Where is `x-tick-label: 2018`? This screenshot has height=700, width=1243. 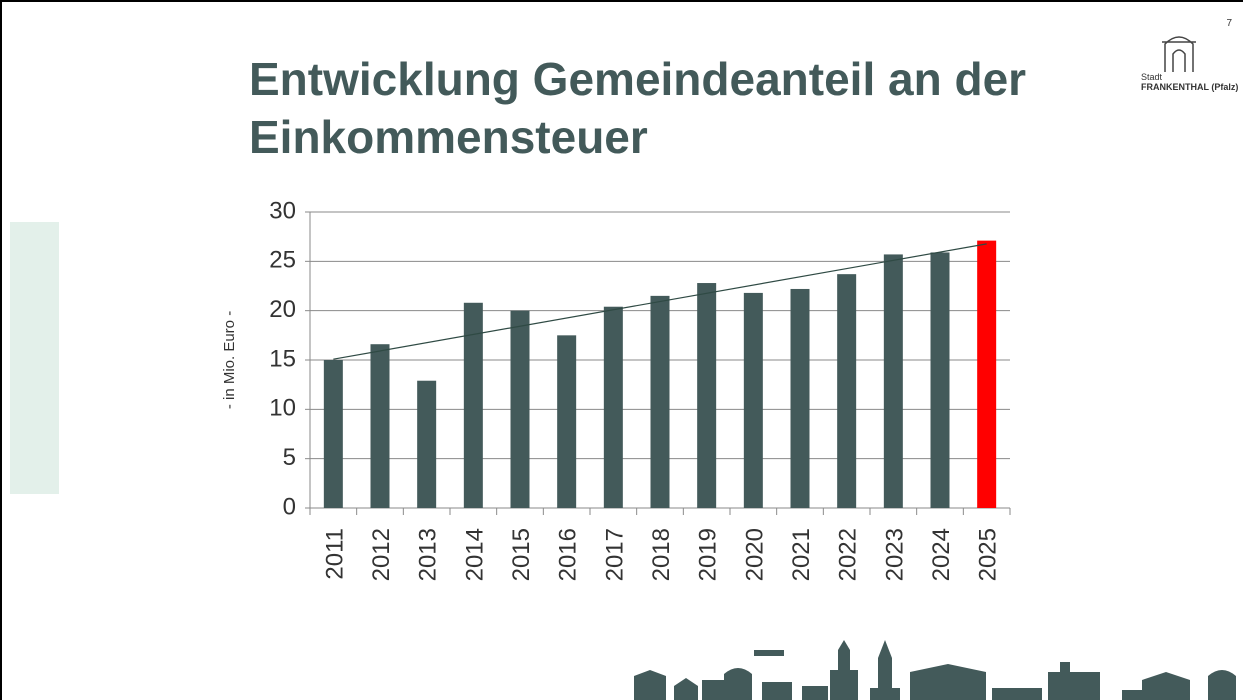 x-tick-label: 2018 is located at coordinates (661, 554).